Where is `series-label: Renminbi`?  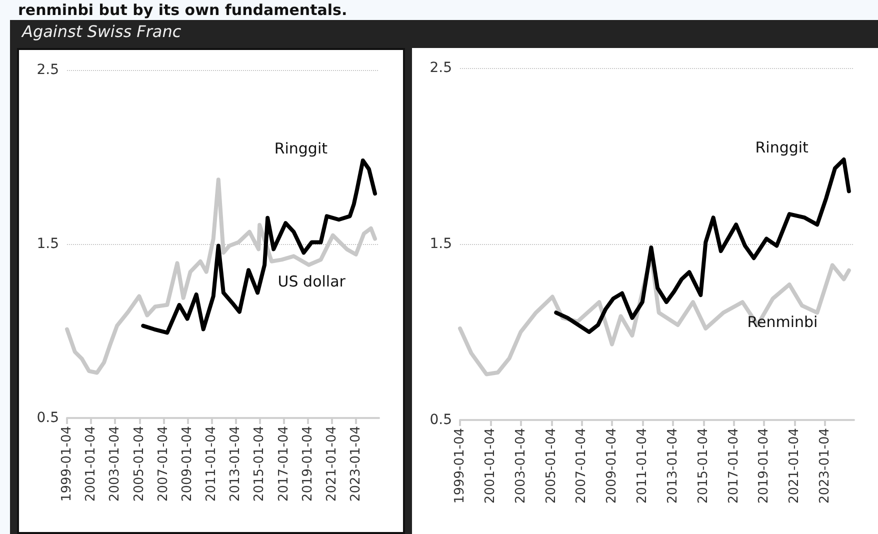
series-label: Renminbi is located at coordinates (782, 322).